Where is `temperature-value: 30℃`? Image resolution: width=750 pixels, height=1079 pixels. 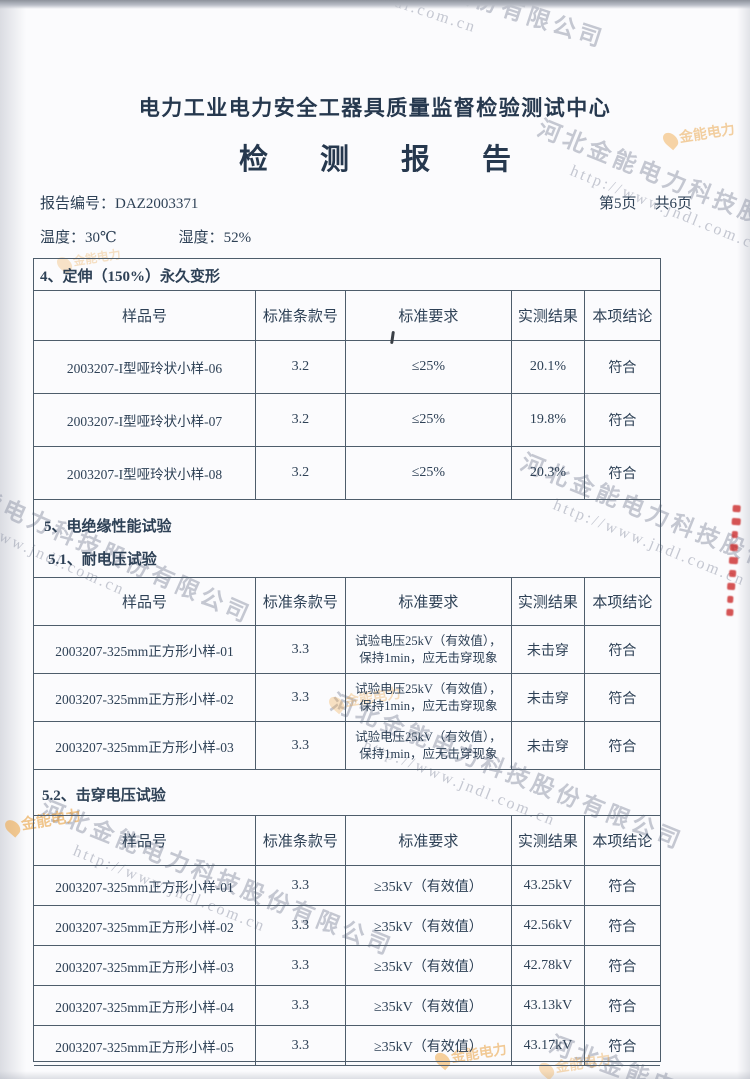
temperature-value: 30℃ is located at coordinates (101, 238).